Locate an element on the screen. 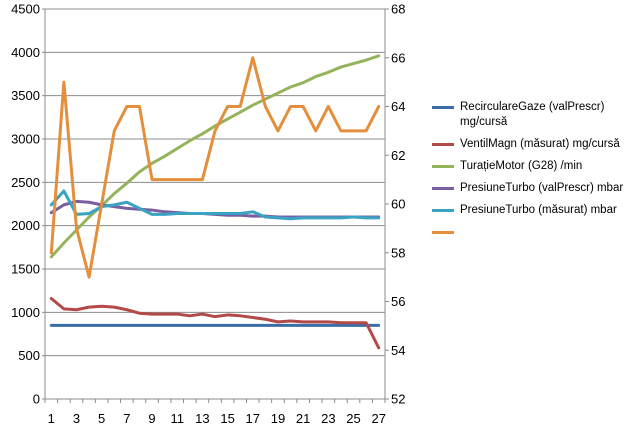  x-tick-label: 15 is located at coordinates (227, 418).